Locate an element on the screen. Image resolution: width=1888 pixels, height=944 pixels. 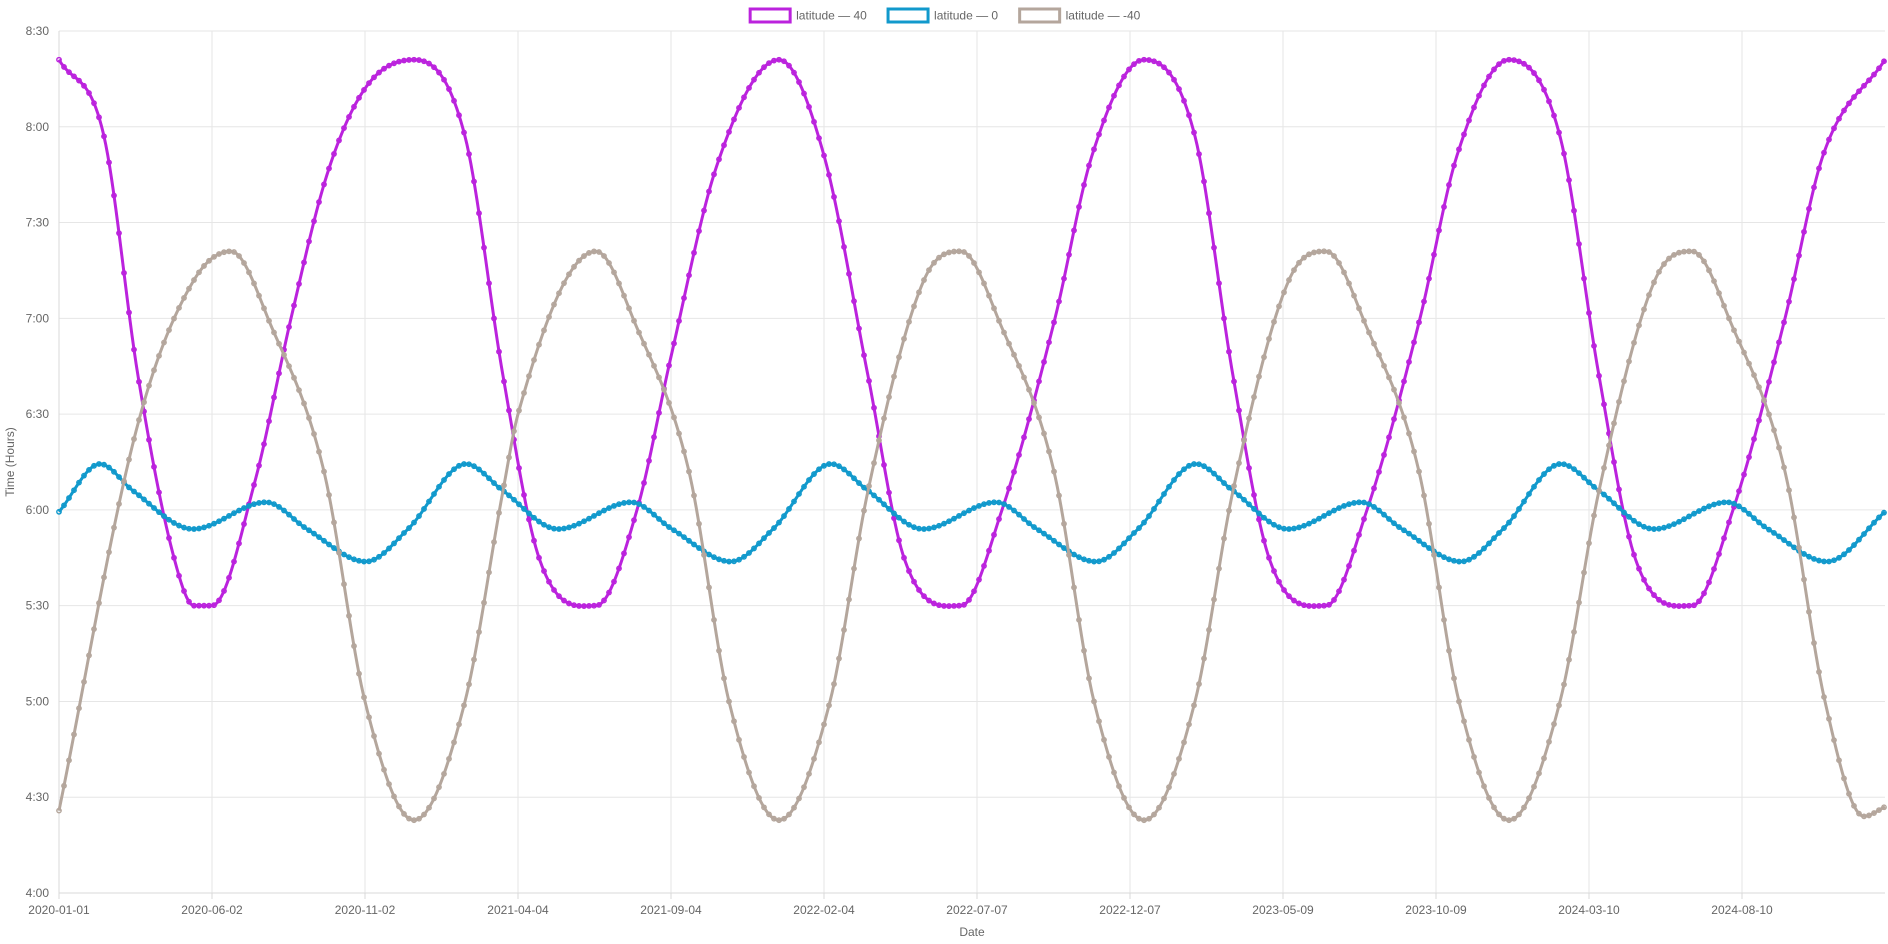
y-tick-label: 6:30 is located at coordinates (38, 414).